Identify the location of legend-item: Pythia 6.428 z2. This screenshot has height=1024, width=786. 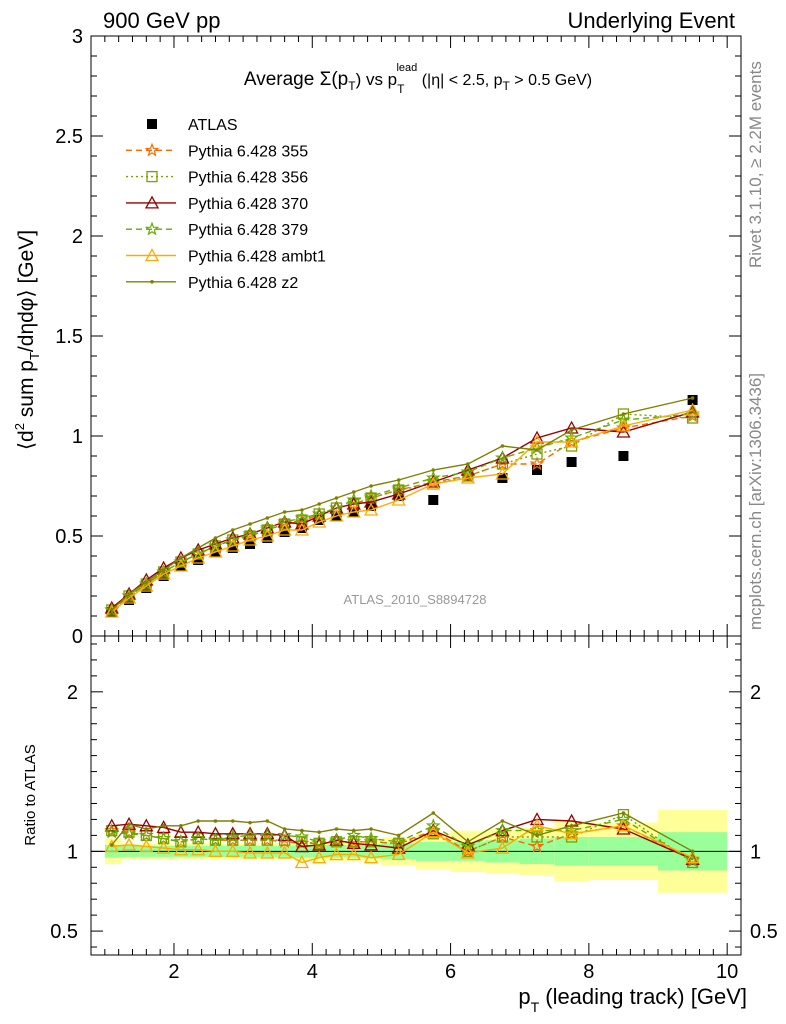
(212, 283).